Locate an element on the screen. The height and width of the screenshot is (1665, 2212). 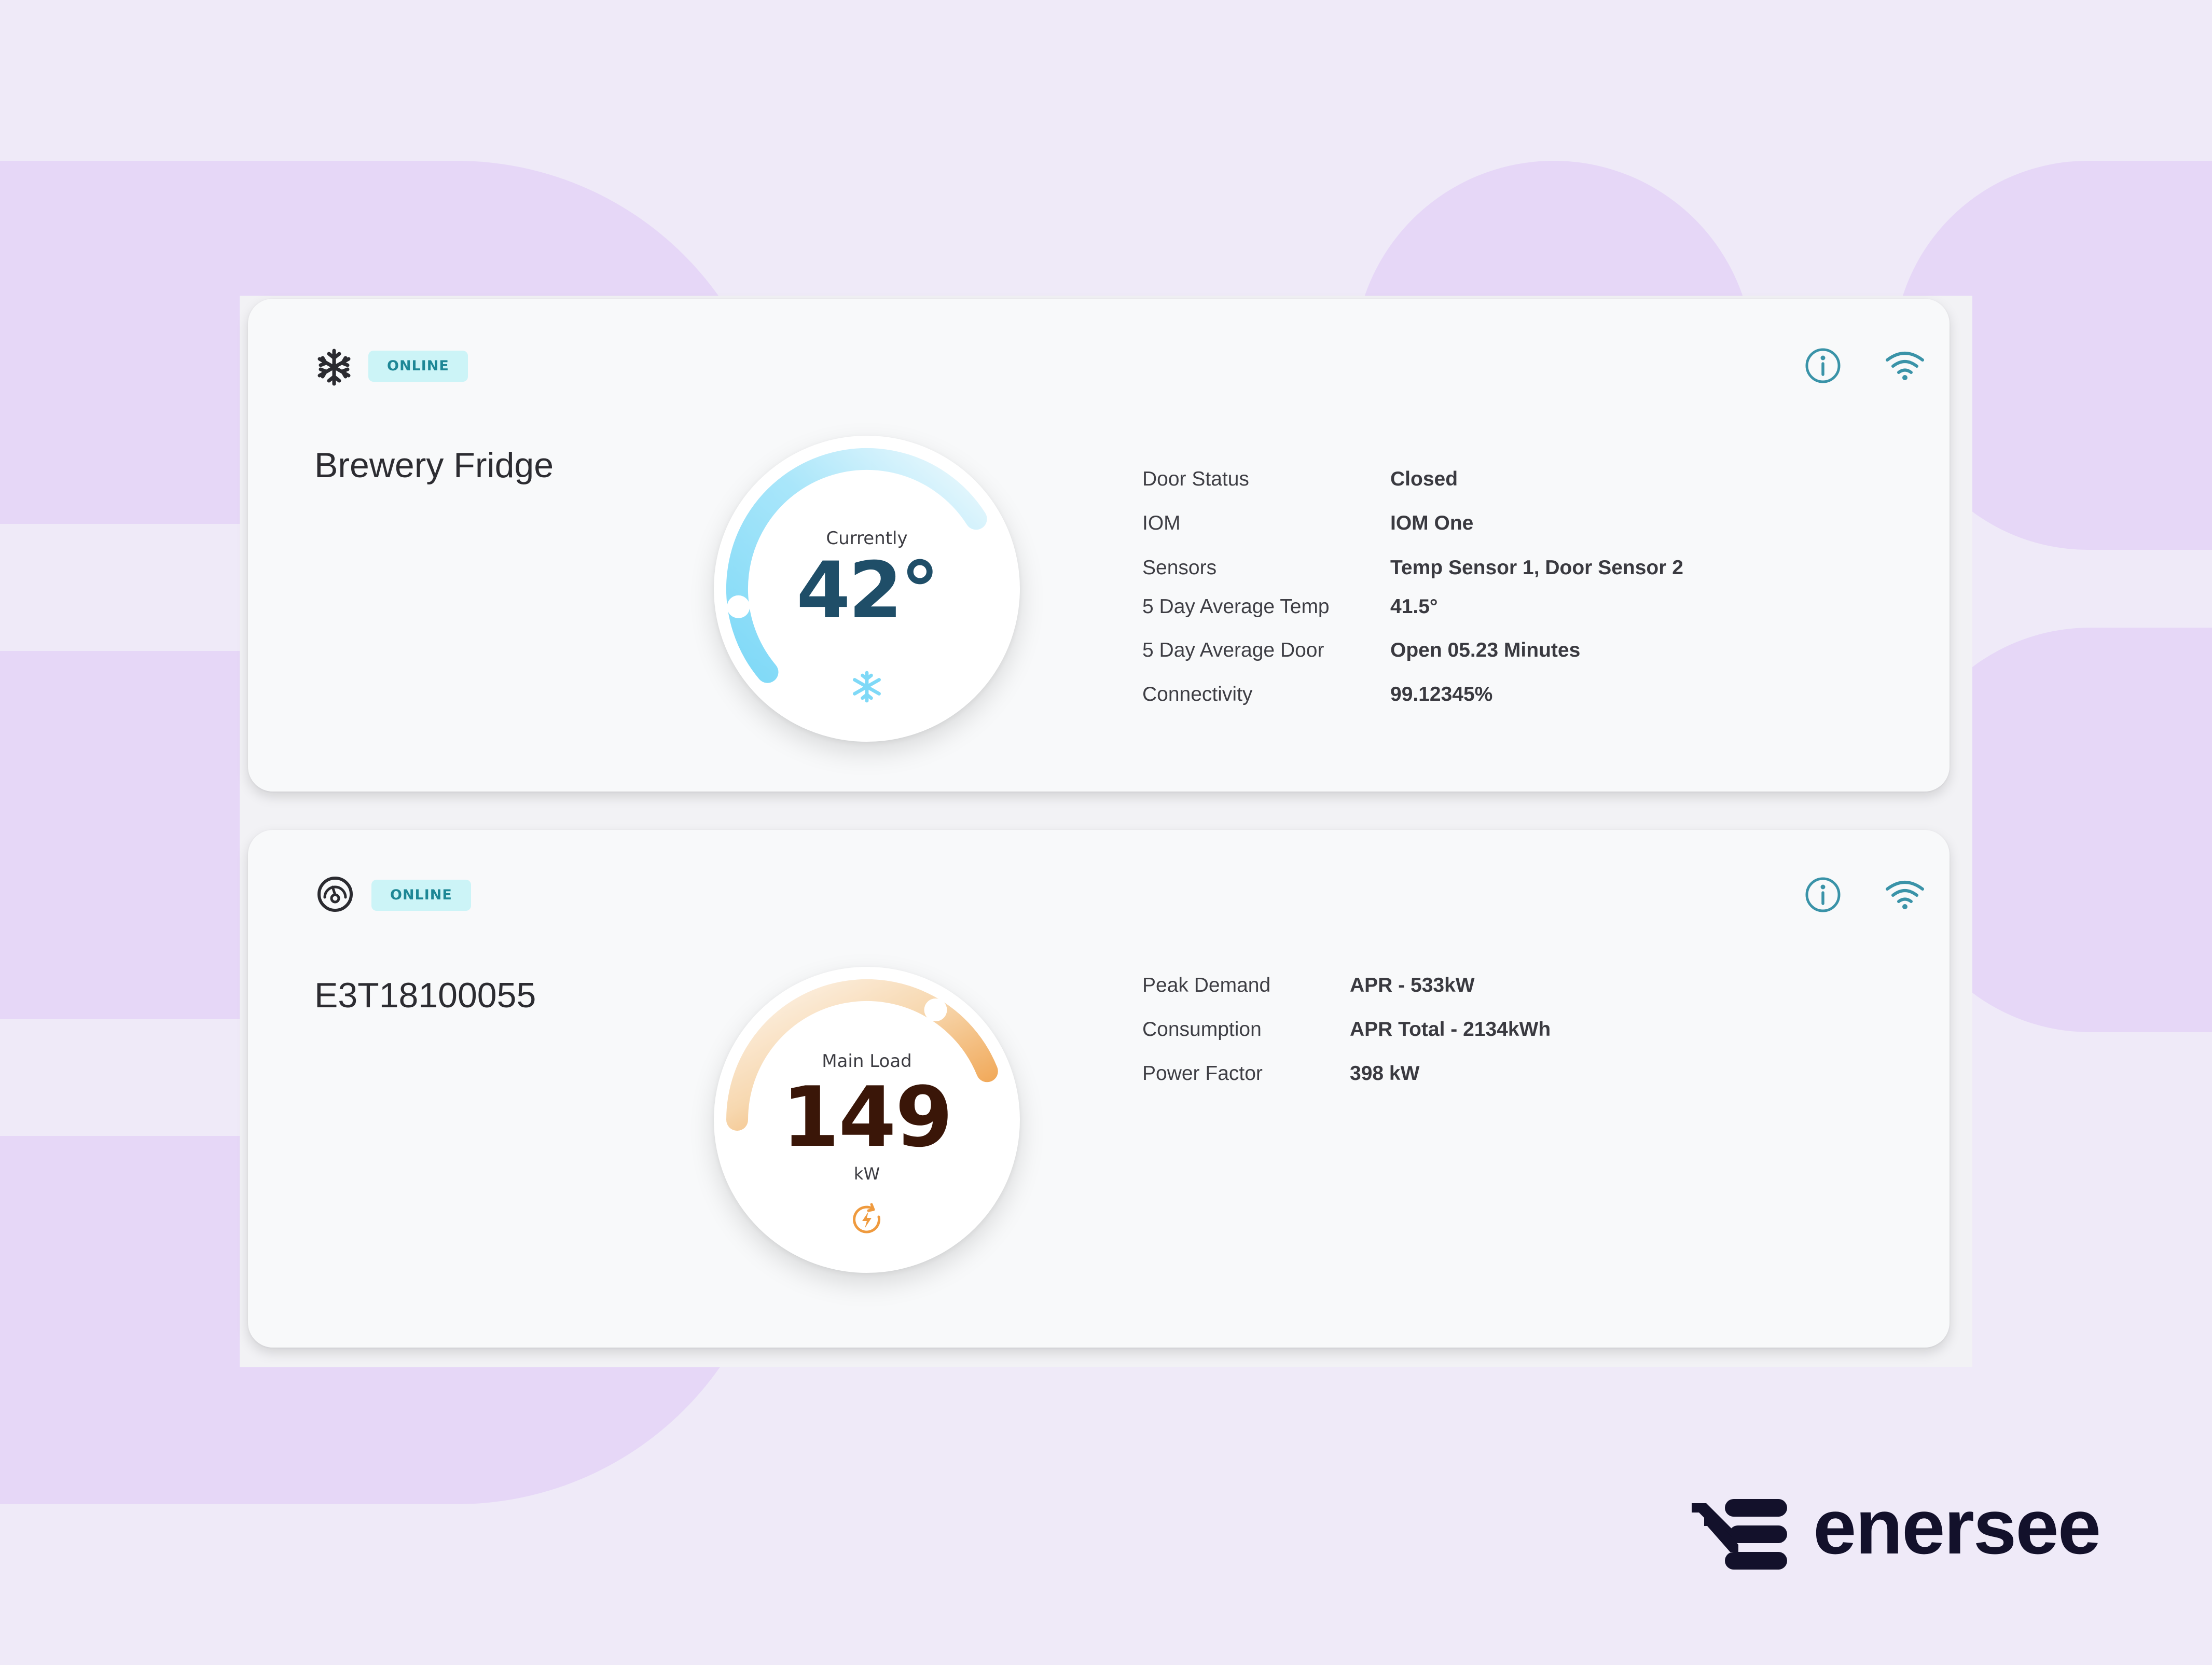
power-refresh-icon is located at coordinates (867, 1218).